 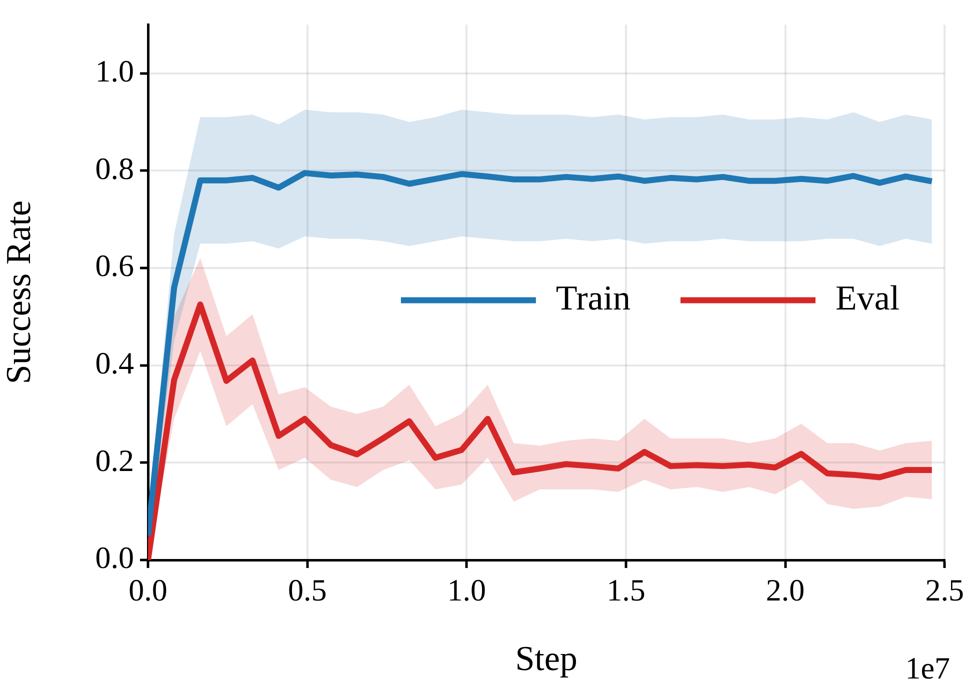 What do you see at coordinates (944, 590) in the screenshot?
I see `x-tick-label: 2.5` at bounding box center [944, 590].